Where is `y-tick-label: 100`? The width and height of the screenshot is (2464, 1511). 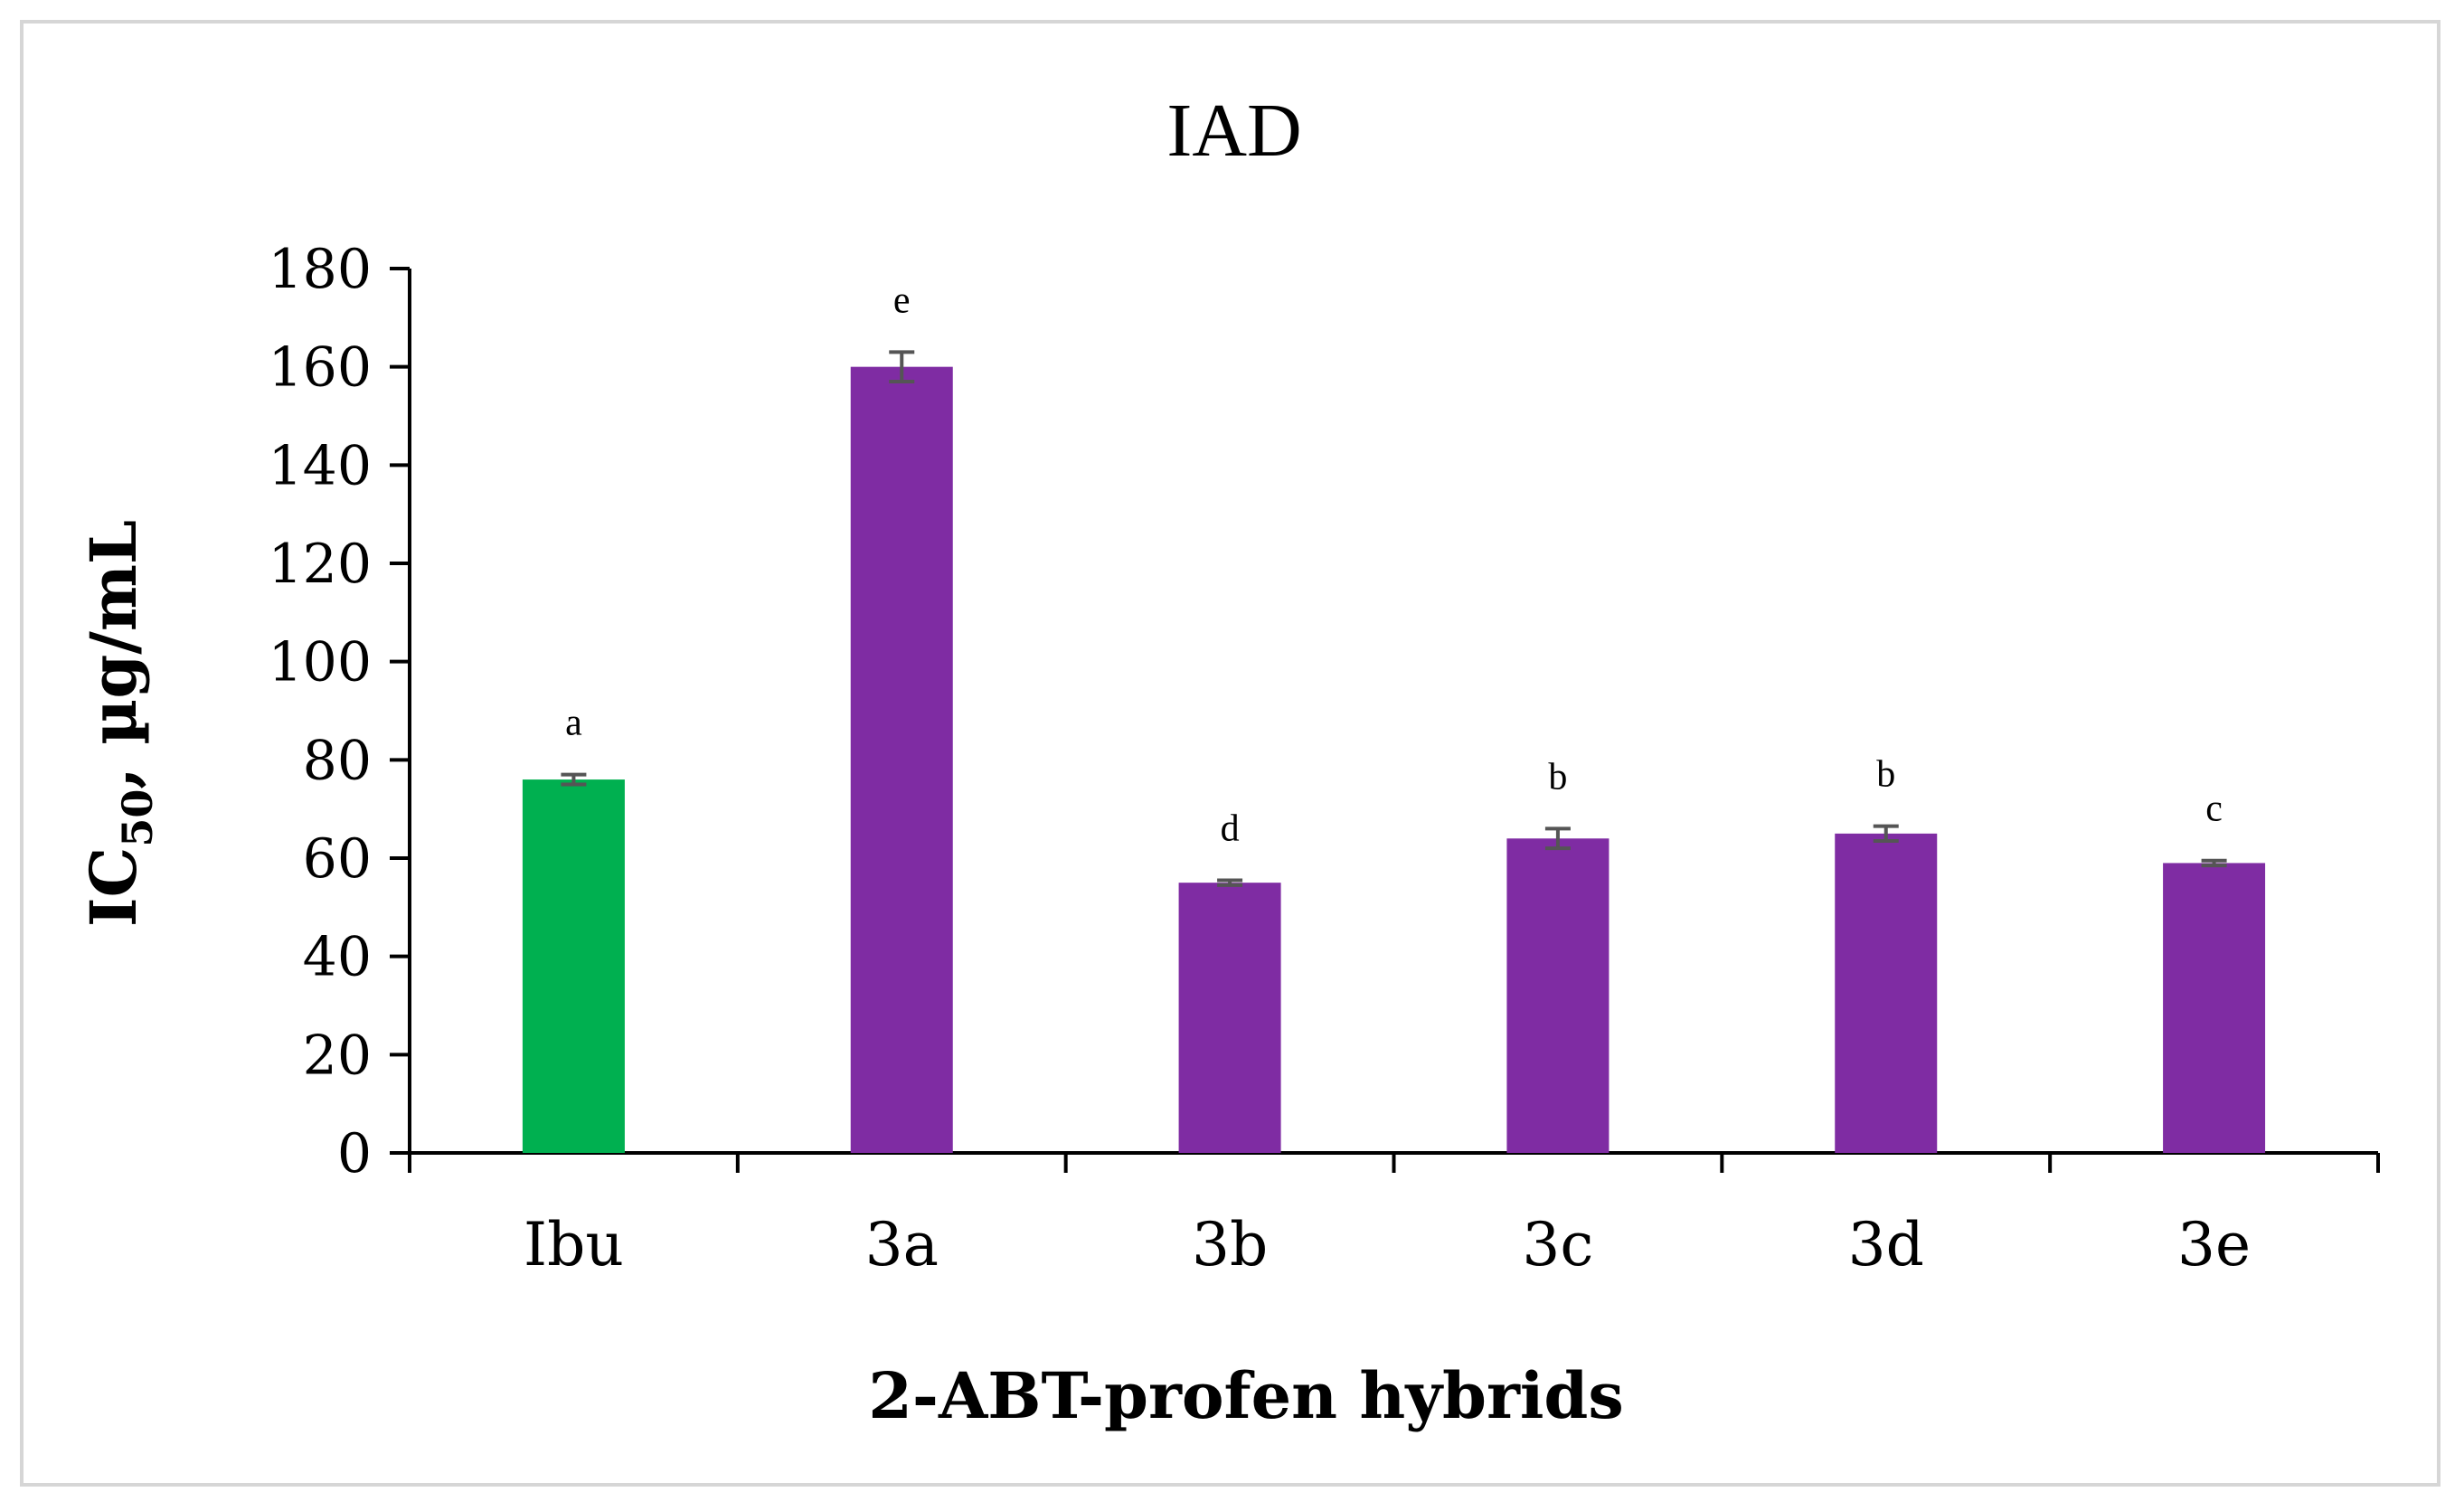
y-tick-label: 100 is located at coordinates (320, 662).